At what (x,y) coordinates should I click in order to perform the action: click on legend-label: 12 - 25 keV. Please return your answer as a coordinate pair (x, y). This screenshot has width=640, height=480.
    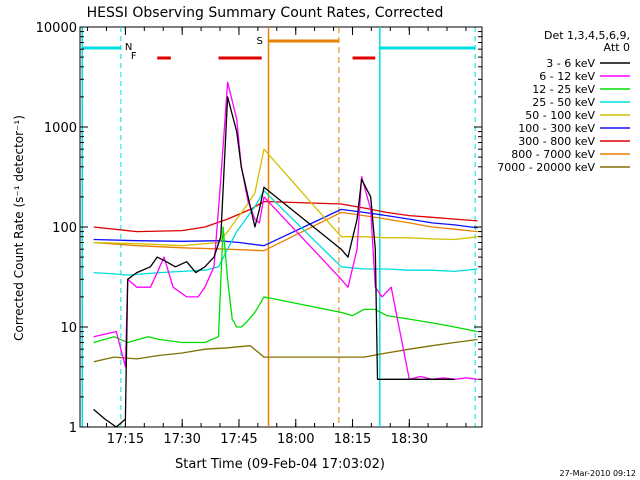
    Looking at the image, I should click on (563, 89).